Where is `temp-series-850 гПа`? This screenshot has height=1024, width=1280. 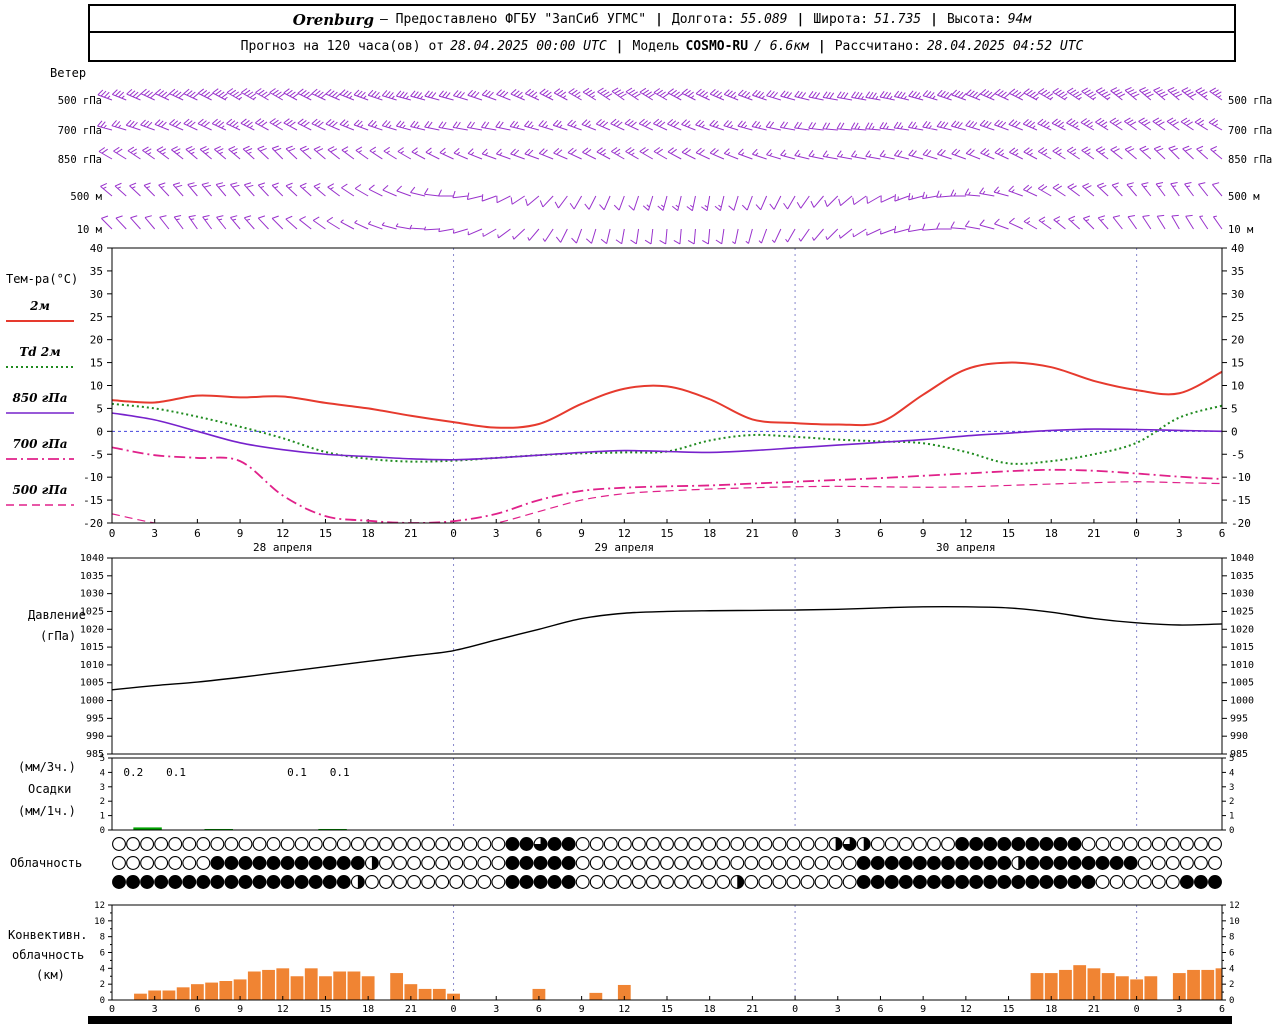 temp-series-850 гПа is located at coordinates (667, 436).